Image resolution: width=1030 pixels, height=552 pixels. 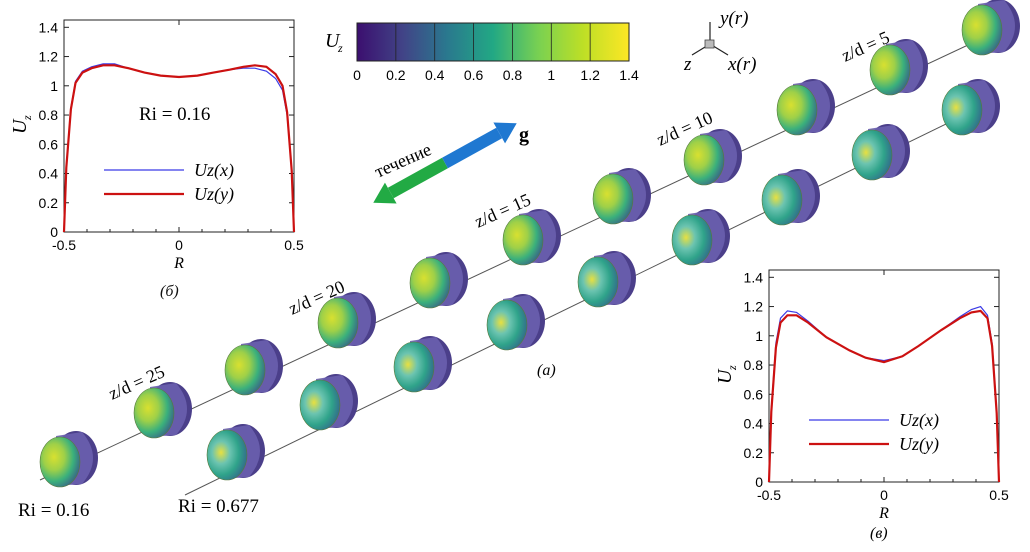 What do you see at coordinates (53, 510) in the screenshot?
I see `row-label-ri016: Ri = 0.16` at bounding box center [53, 510].